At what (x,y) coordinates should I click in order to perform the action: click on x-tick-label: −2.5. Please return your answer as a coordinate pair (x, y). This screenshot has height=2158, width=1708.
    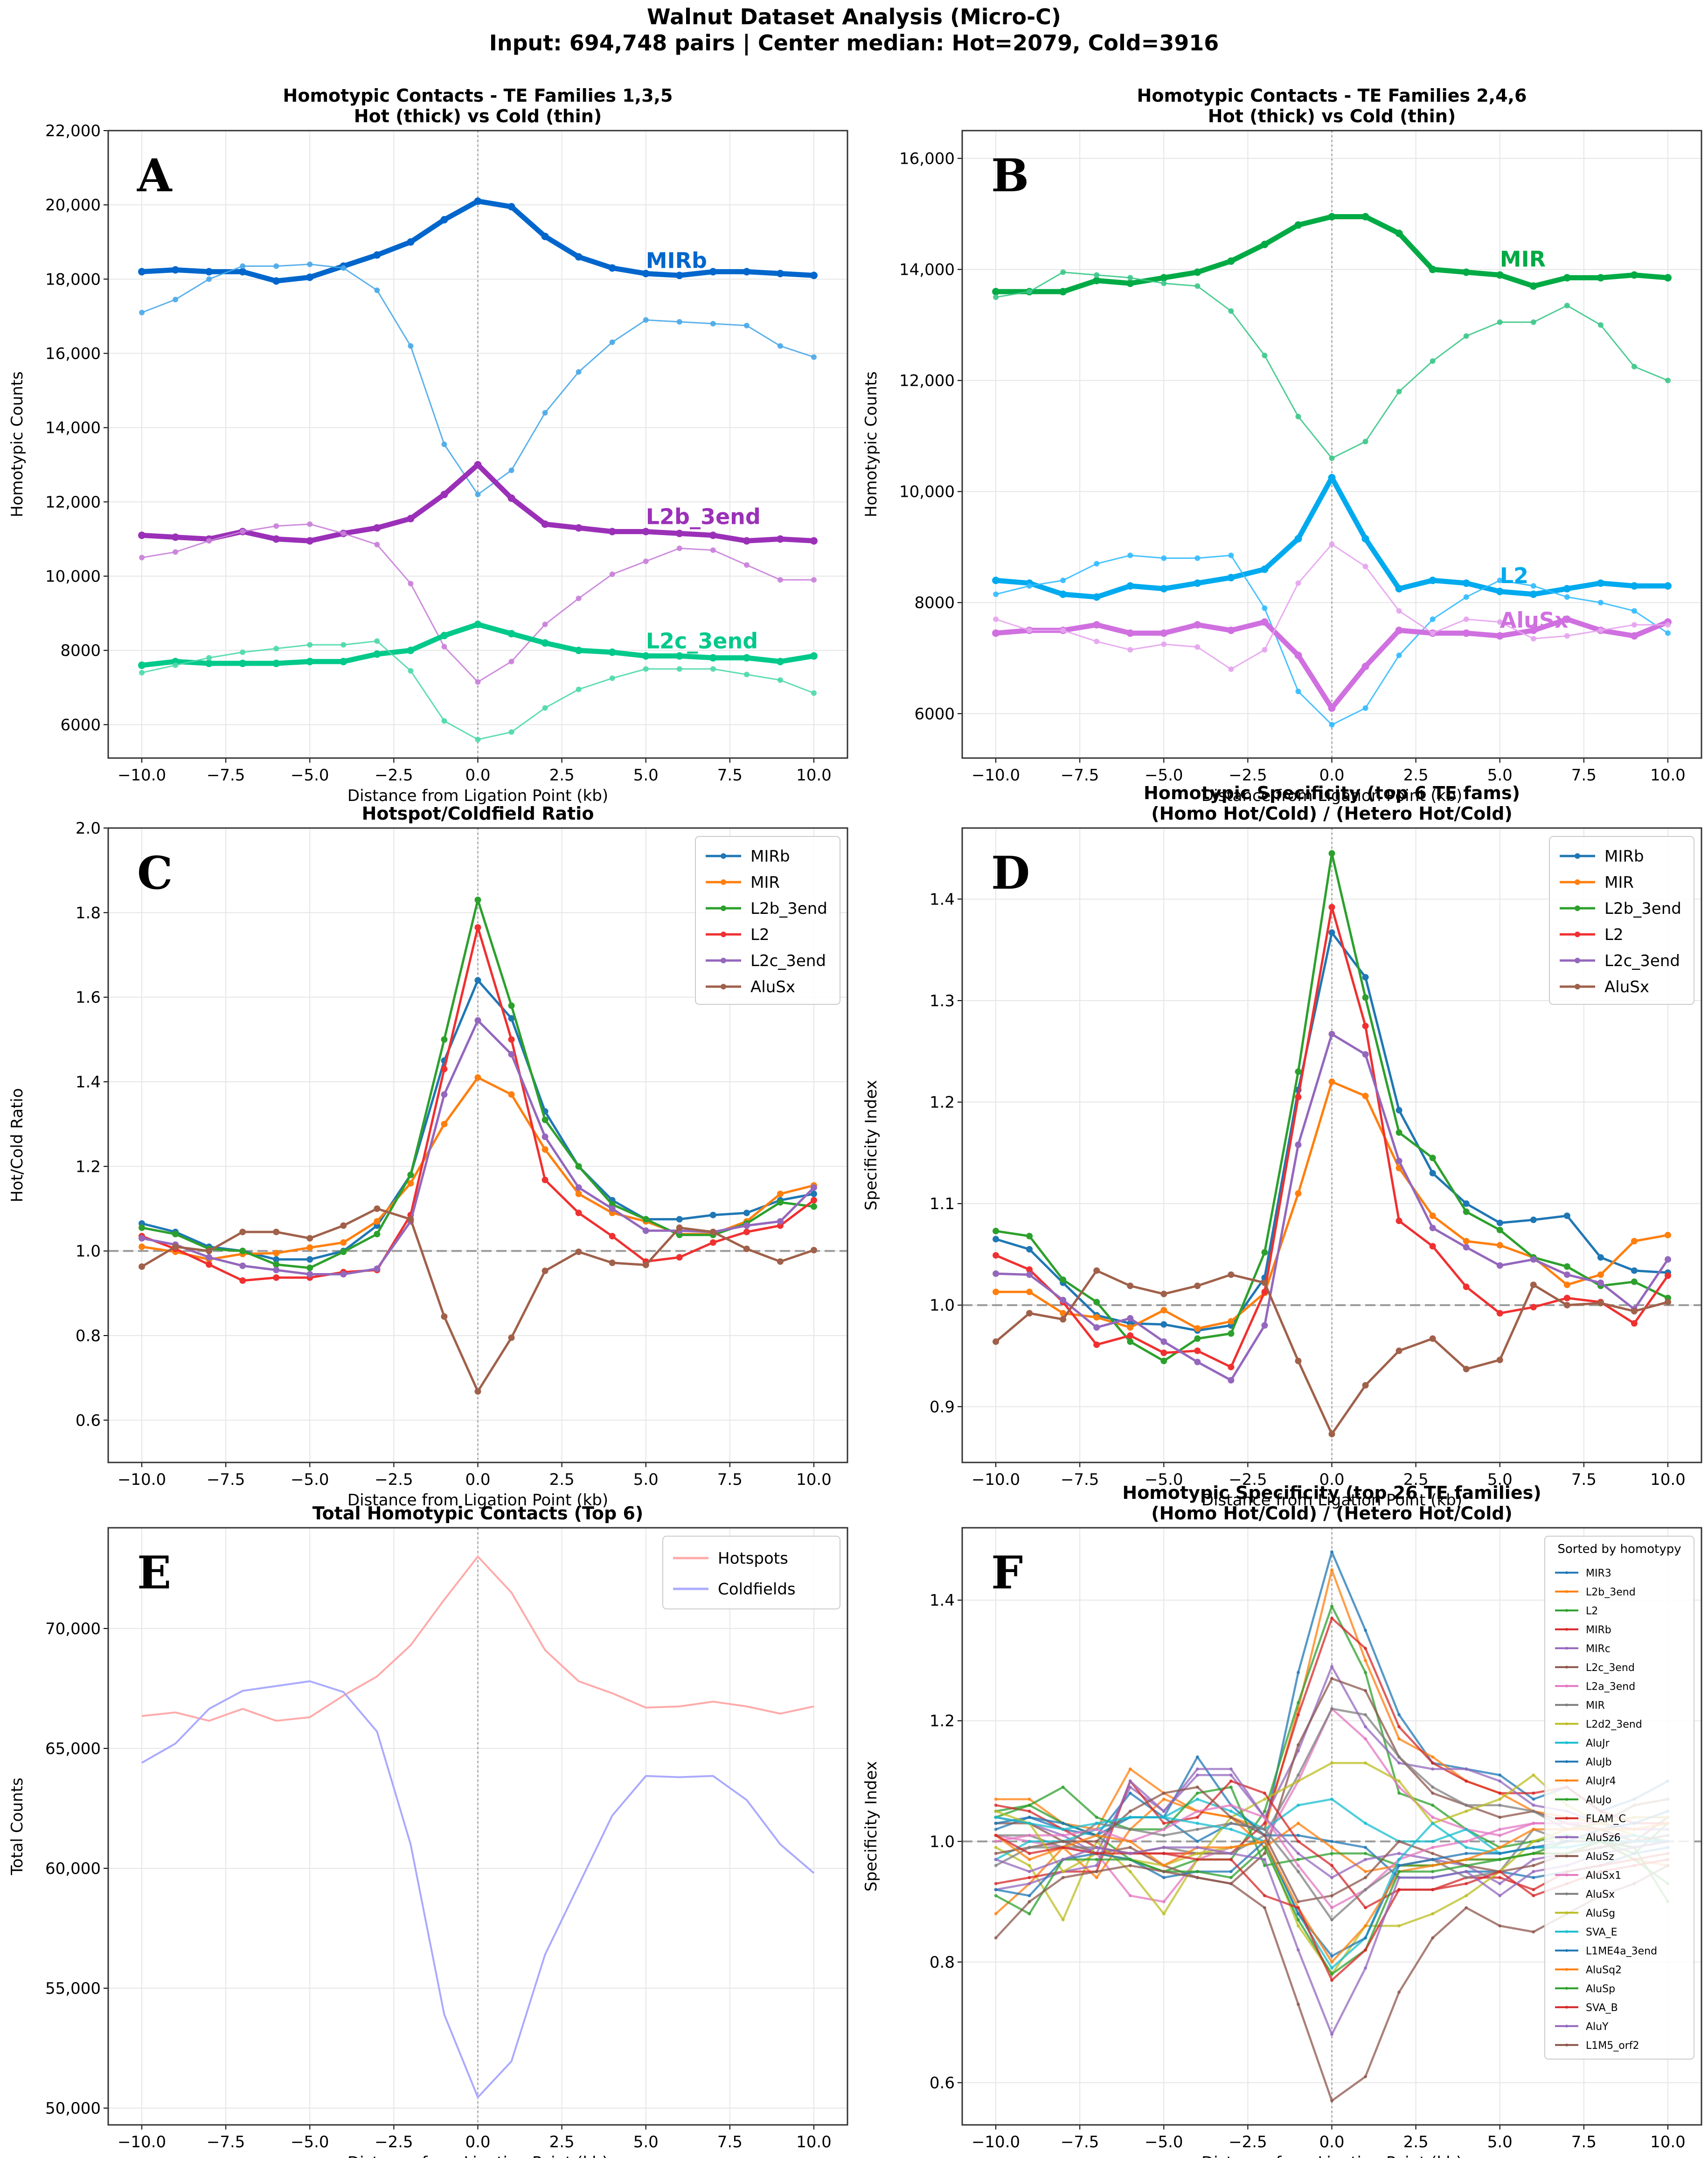
    Looking at the image, I should click on (1248, 1479).